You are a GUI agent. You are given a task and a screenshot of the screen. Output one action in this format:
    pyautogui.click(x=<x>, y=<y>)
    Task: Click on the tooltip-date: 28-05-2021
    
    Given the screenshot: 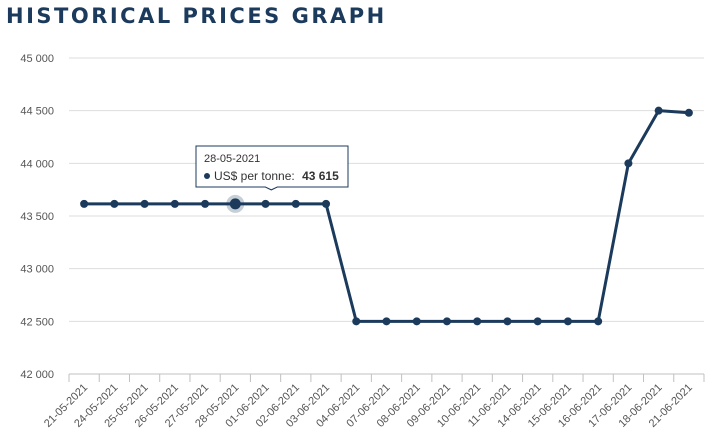 What is the action you would take?
    pyautogui.click(x=232, y=159)
    